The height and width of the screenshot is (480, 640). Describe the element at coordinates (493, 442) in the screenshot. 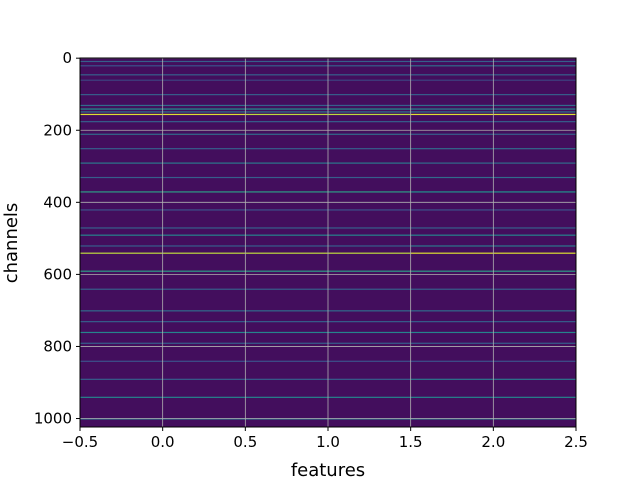

I see `x-tick-label: 2.0` at that location.